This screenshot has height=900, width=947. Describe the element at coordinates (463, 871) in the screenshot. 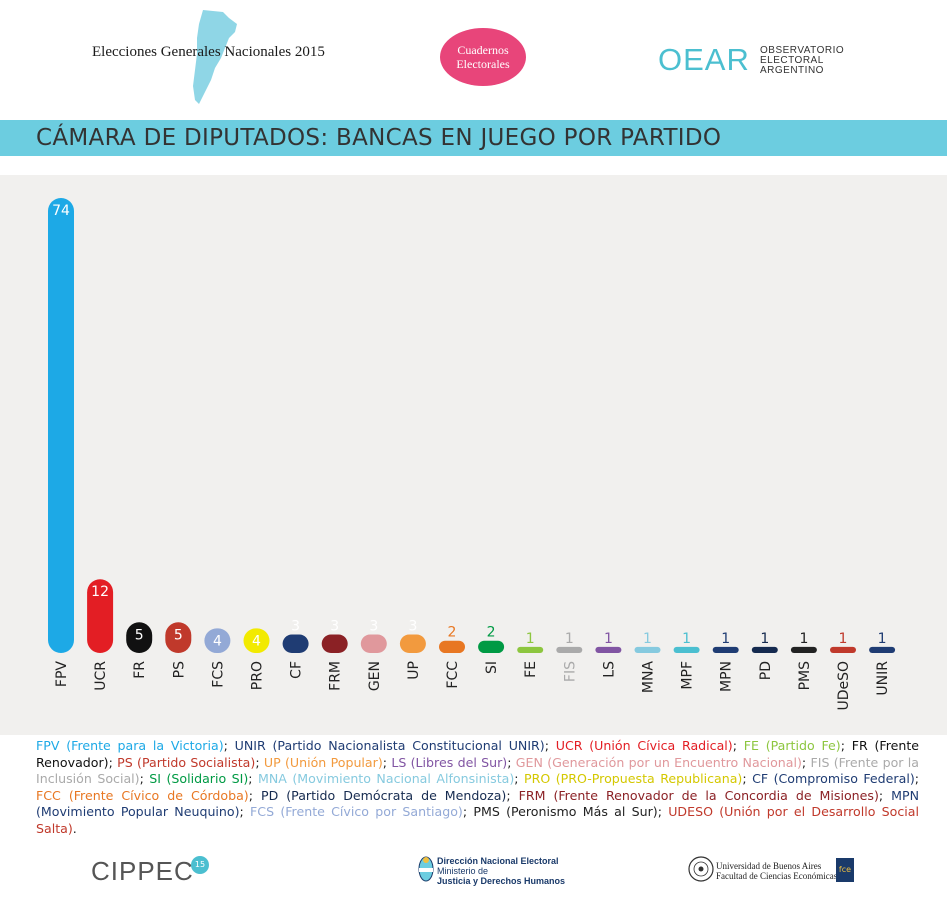

I see `dne-line2: Ministerio de` at that location.